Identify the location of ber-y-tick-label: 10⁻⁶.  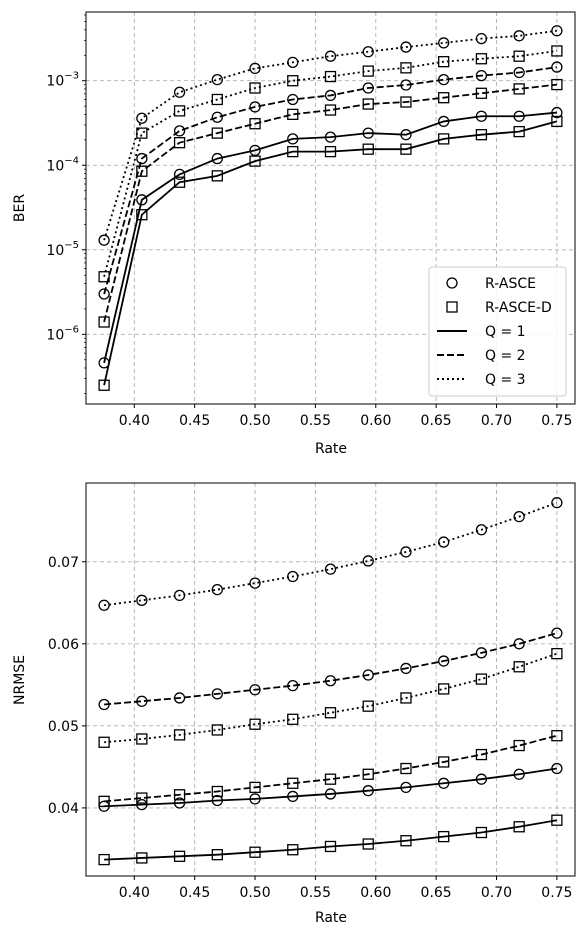
(62, 333).